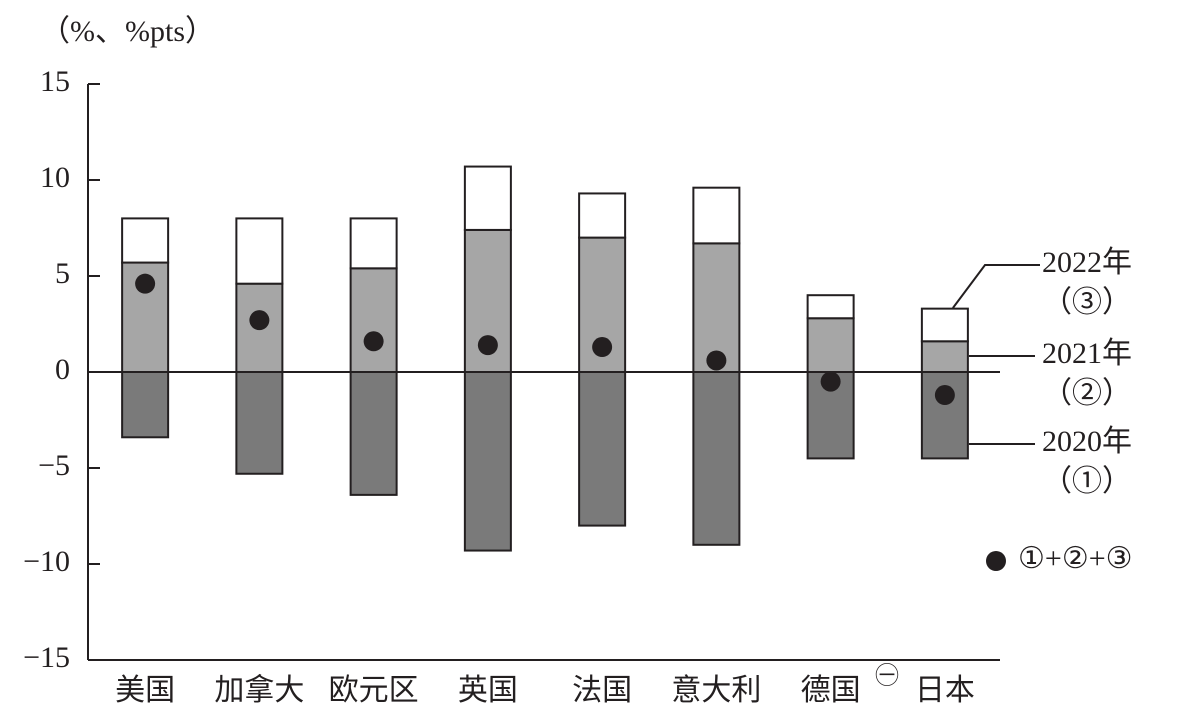 The image size is (1190, 717). What do you see at coordinates (1087, 393) in the screenshot?
I see `legend-sublabel: （②）` at bounding box center [1087, 393].